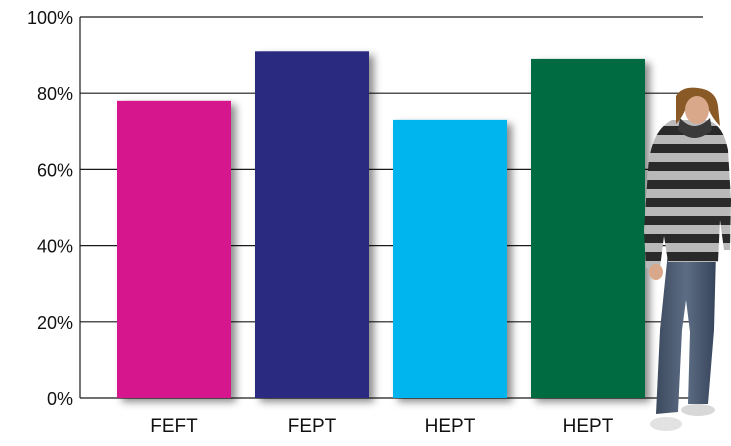 The width and height of the screenshot is (731, 446). What do you see at coordinates (55, 170) in the screenshot?
I see `y-tick-label: 60%` at bounding box center [55, 170].